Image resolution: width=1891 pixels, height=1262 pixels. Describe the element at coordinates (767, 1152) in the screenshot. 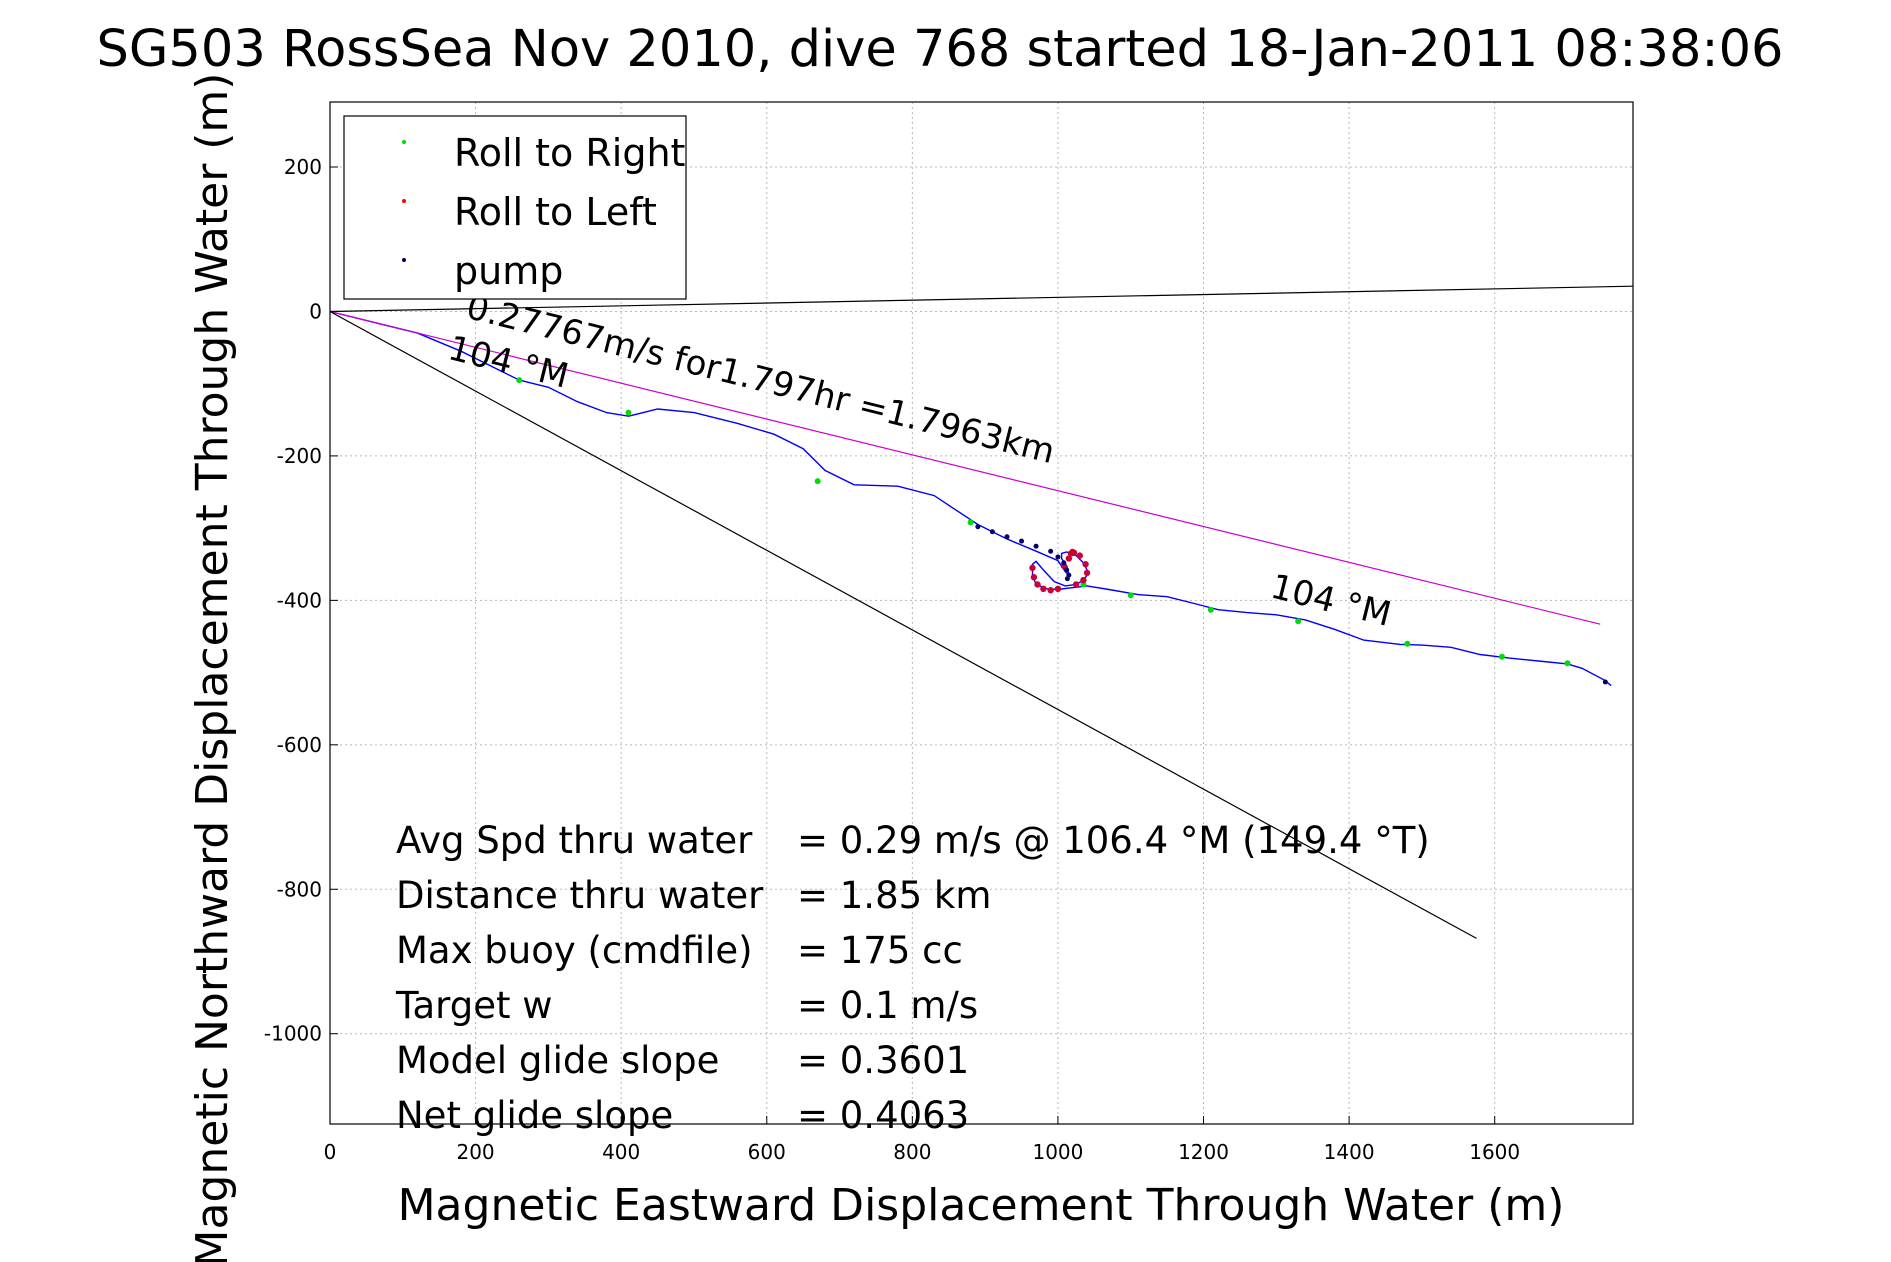

I see `x-tick-label: 600` at that location.